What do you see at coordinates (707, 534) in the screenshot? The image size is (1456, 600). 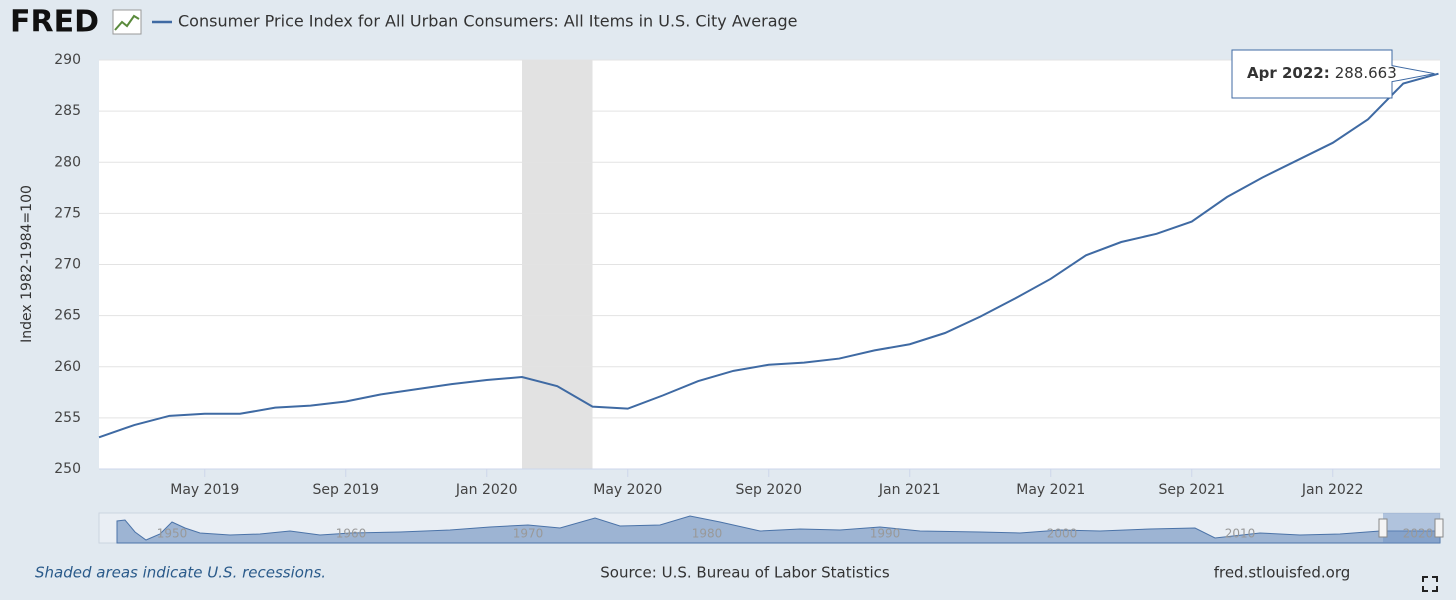 I see `navigator-label: 1980` at bounding box center [707, 534].